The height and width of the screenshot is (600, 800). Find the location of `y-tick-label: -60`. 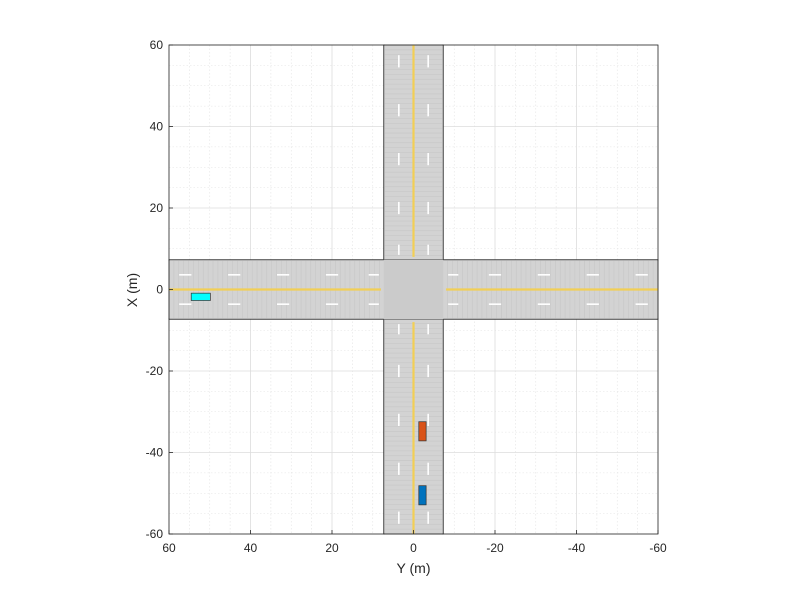

y-tick-label: -60 is located at coordinates (155, 534).